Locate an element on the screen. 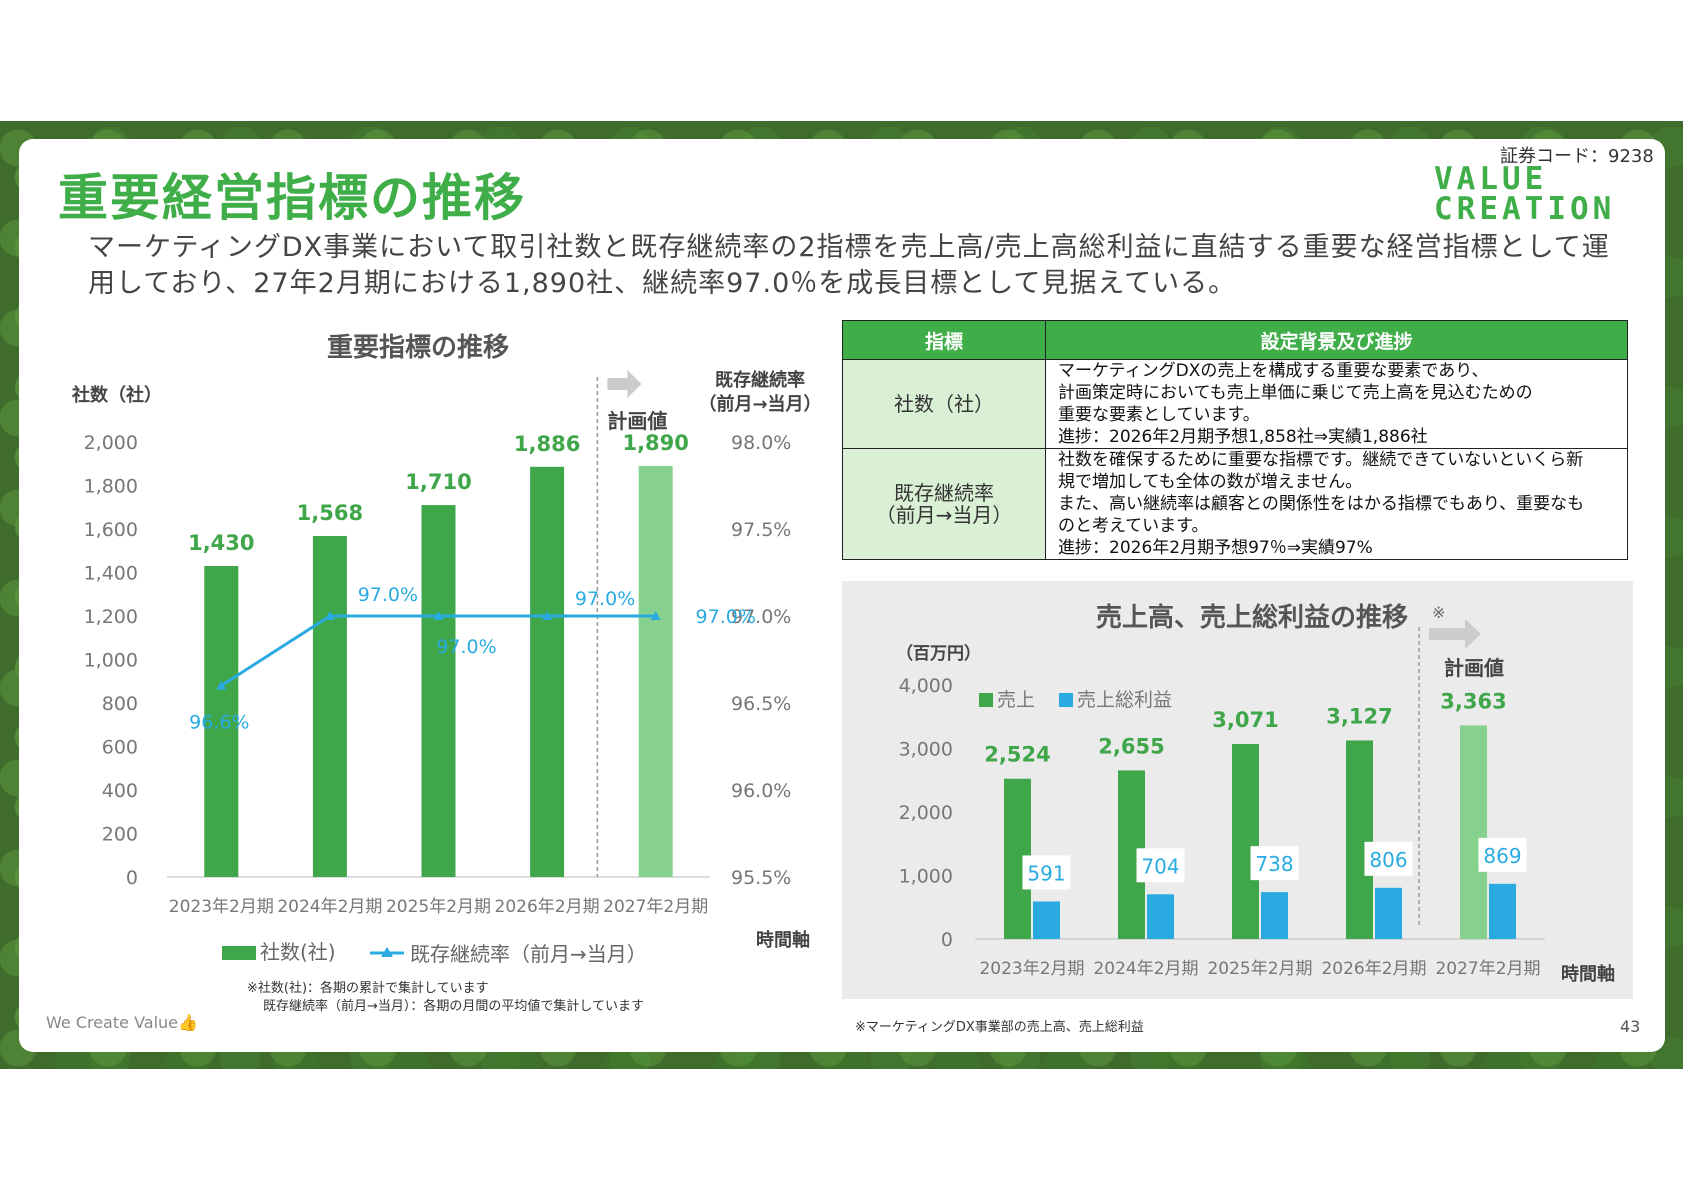 Image resolution: width=1683 pixels, height=1190 pixels. bar-value-label: 1,886 is located at coordinates (547, 444).